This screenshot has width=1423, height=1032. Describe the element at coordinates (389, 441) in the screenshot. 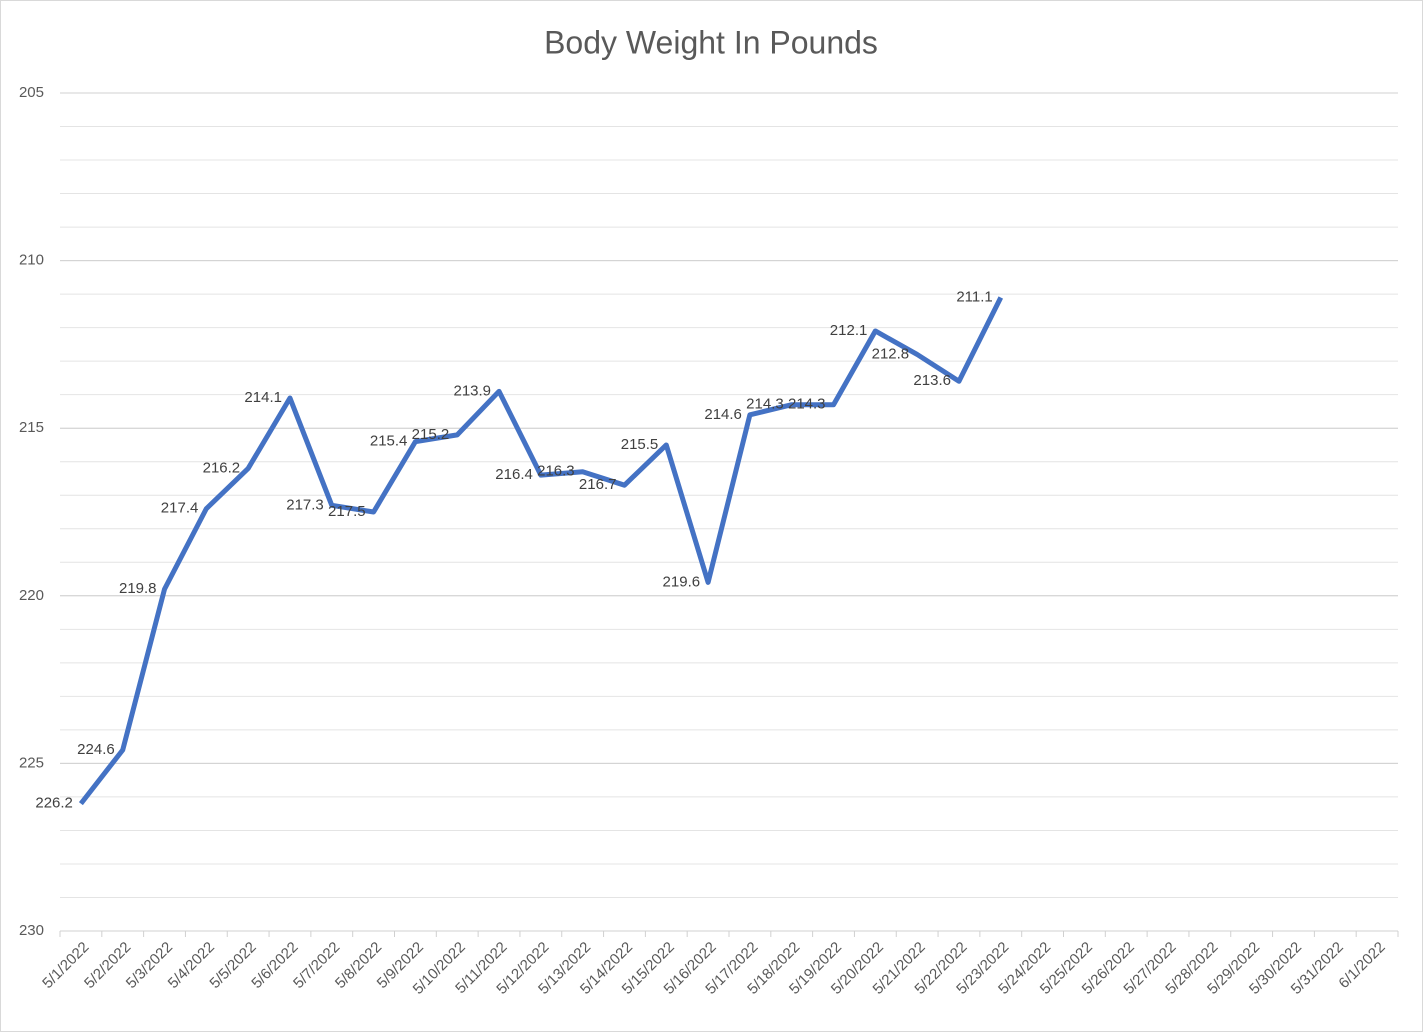

I see `data-label: 215.4` at that location.